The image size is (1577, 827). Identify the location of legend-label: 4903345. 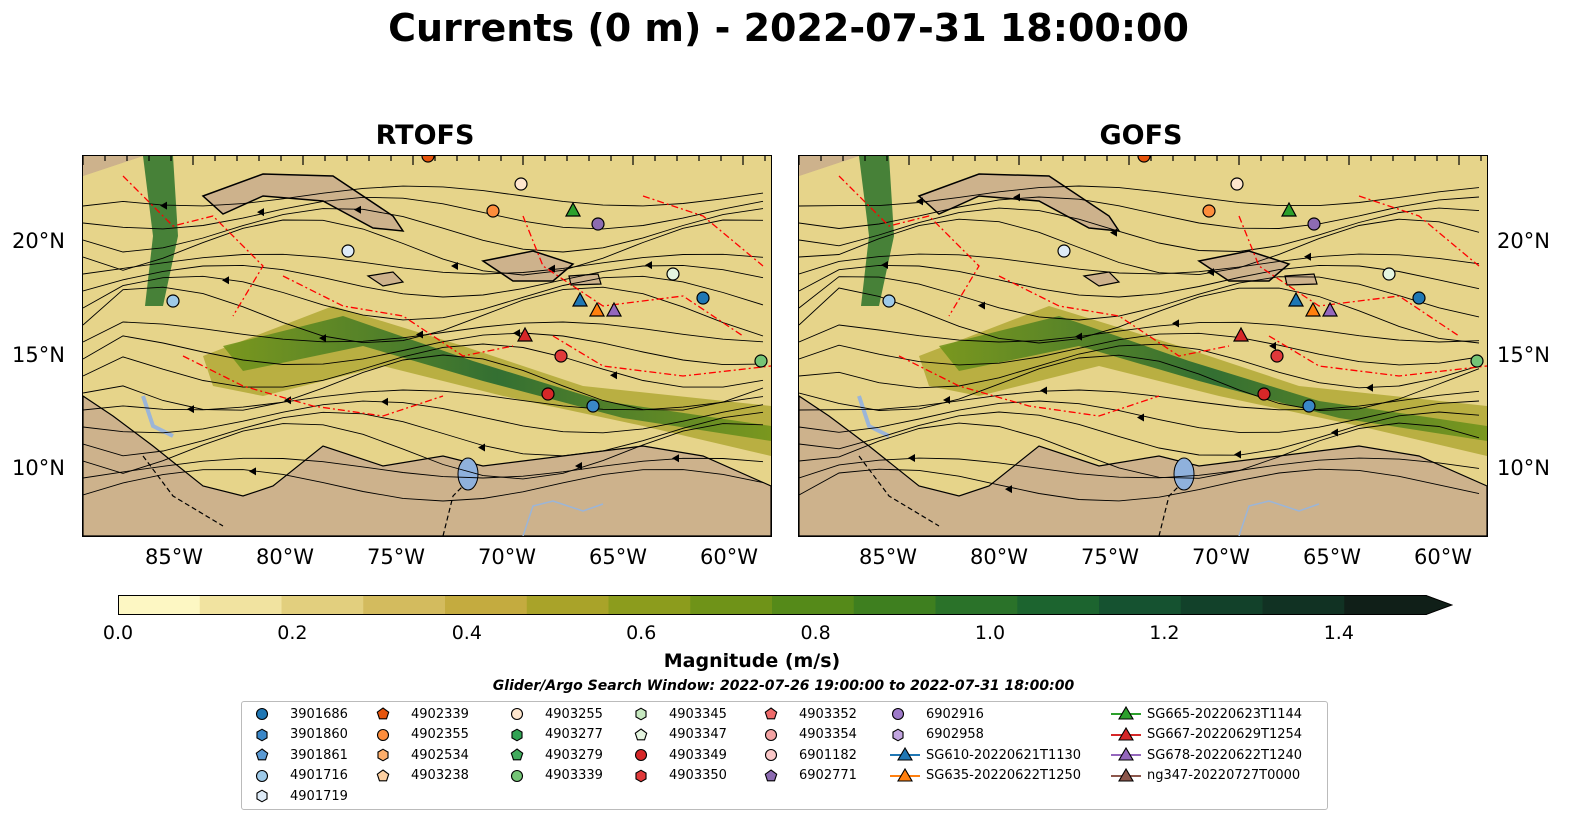
(698, 714).